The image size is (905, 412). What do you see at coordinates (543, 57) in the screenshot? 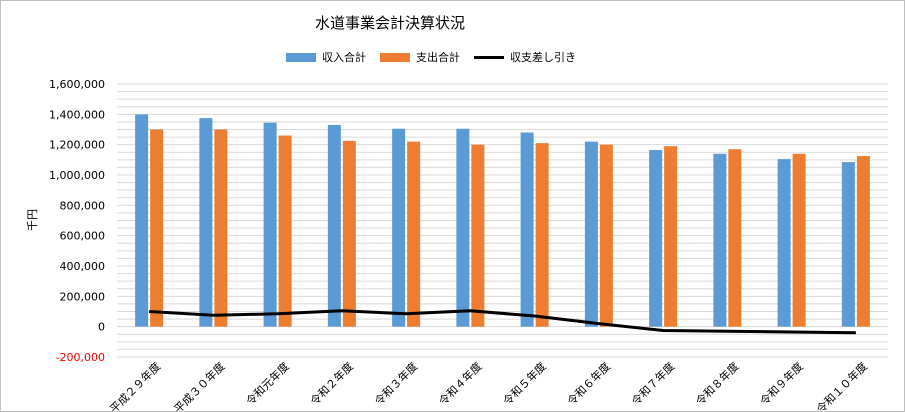
I see `legend-label-balance: 収支差し引き` at bounding box center [543, 57].